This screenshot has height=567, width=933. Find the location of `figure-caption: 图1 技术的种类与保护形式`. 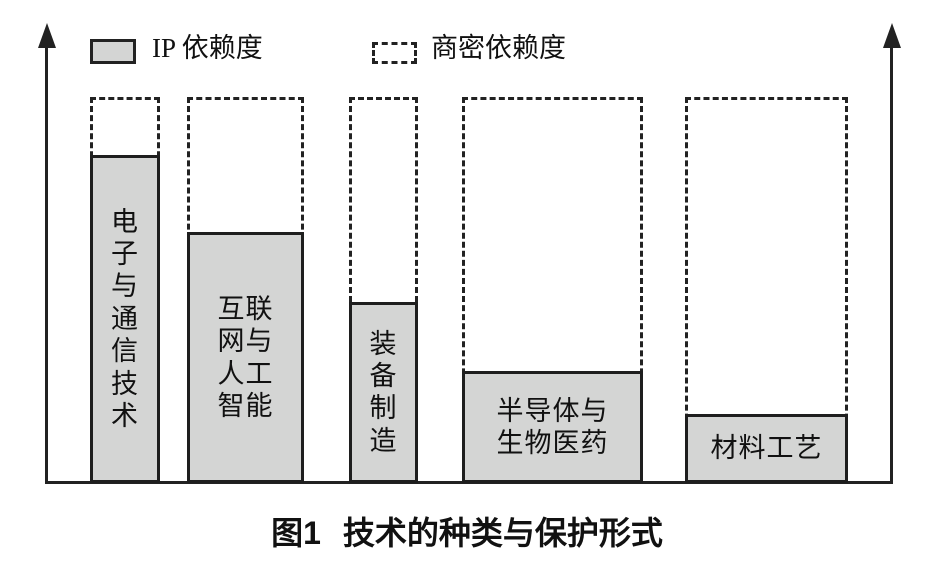

figure-caption: 图1 技术的种类与保护形式 is located at coordinates (467, 531).